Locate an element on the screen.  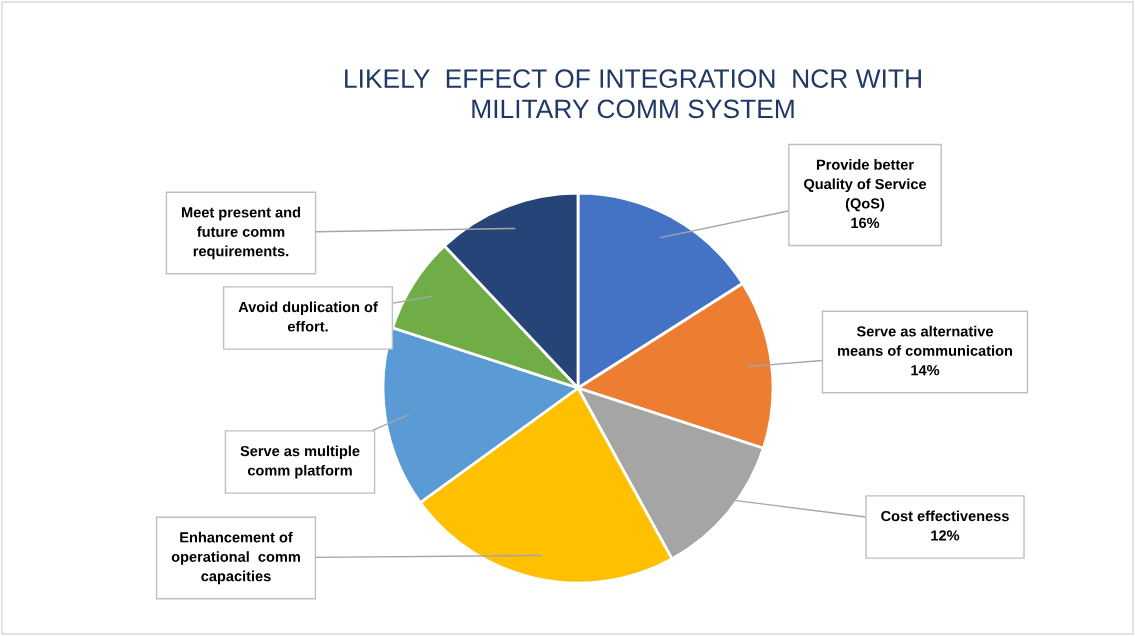
slice-label: Avoid duplication of effort. is located at coordinates (308, 316).